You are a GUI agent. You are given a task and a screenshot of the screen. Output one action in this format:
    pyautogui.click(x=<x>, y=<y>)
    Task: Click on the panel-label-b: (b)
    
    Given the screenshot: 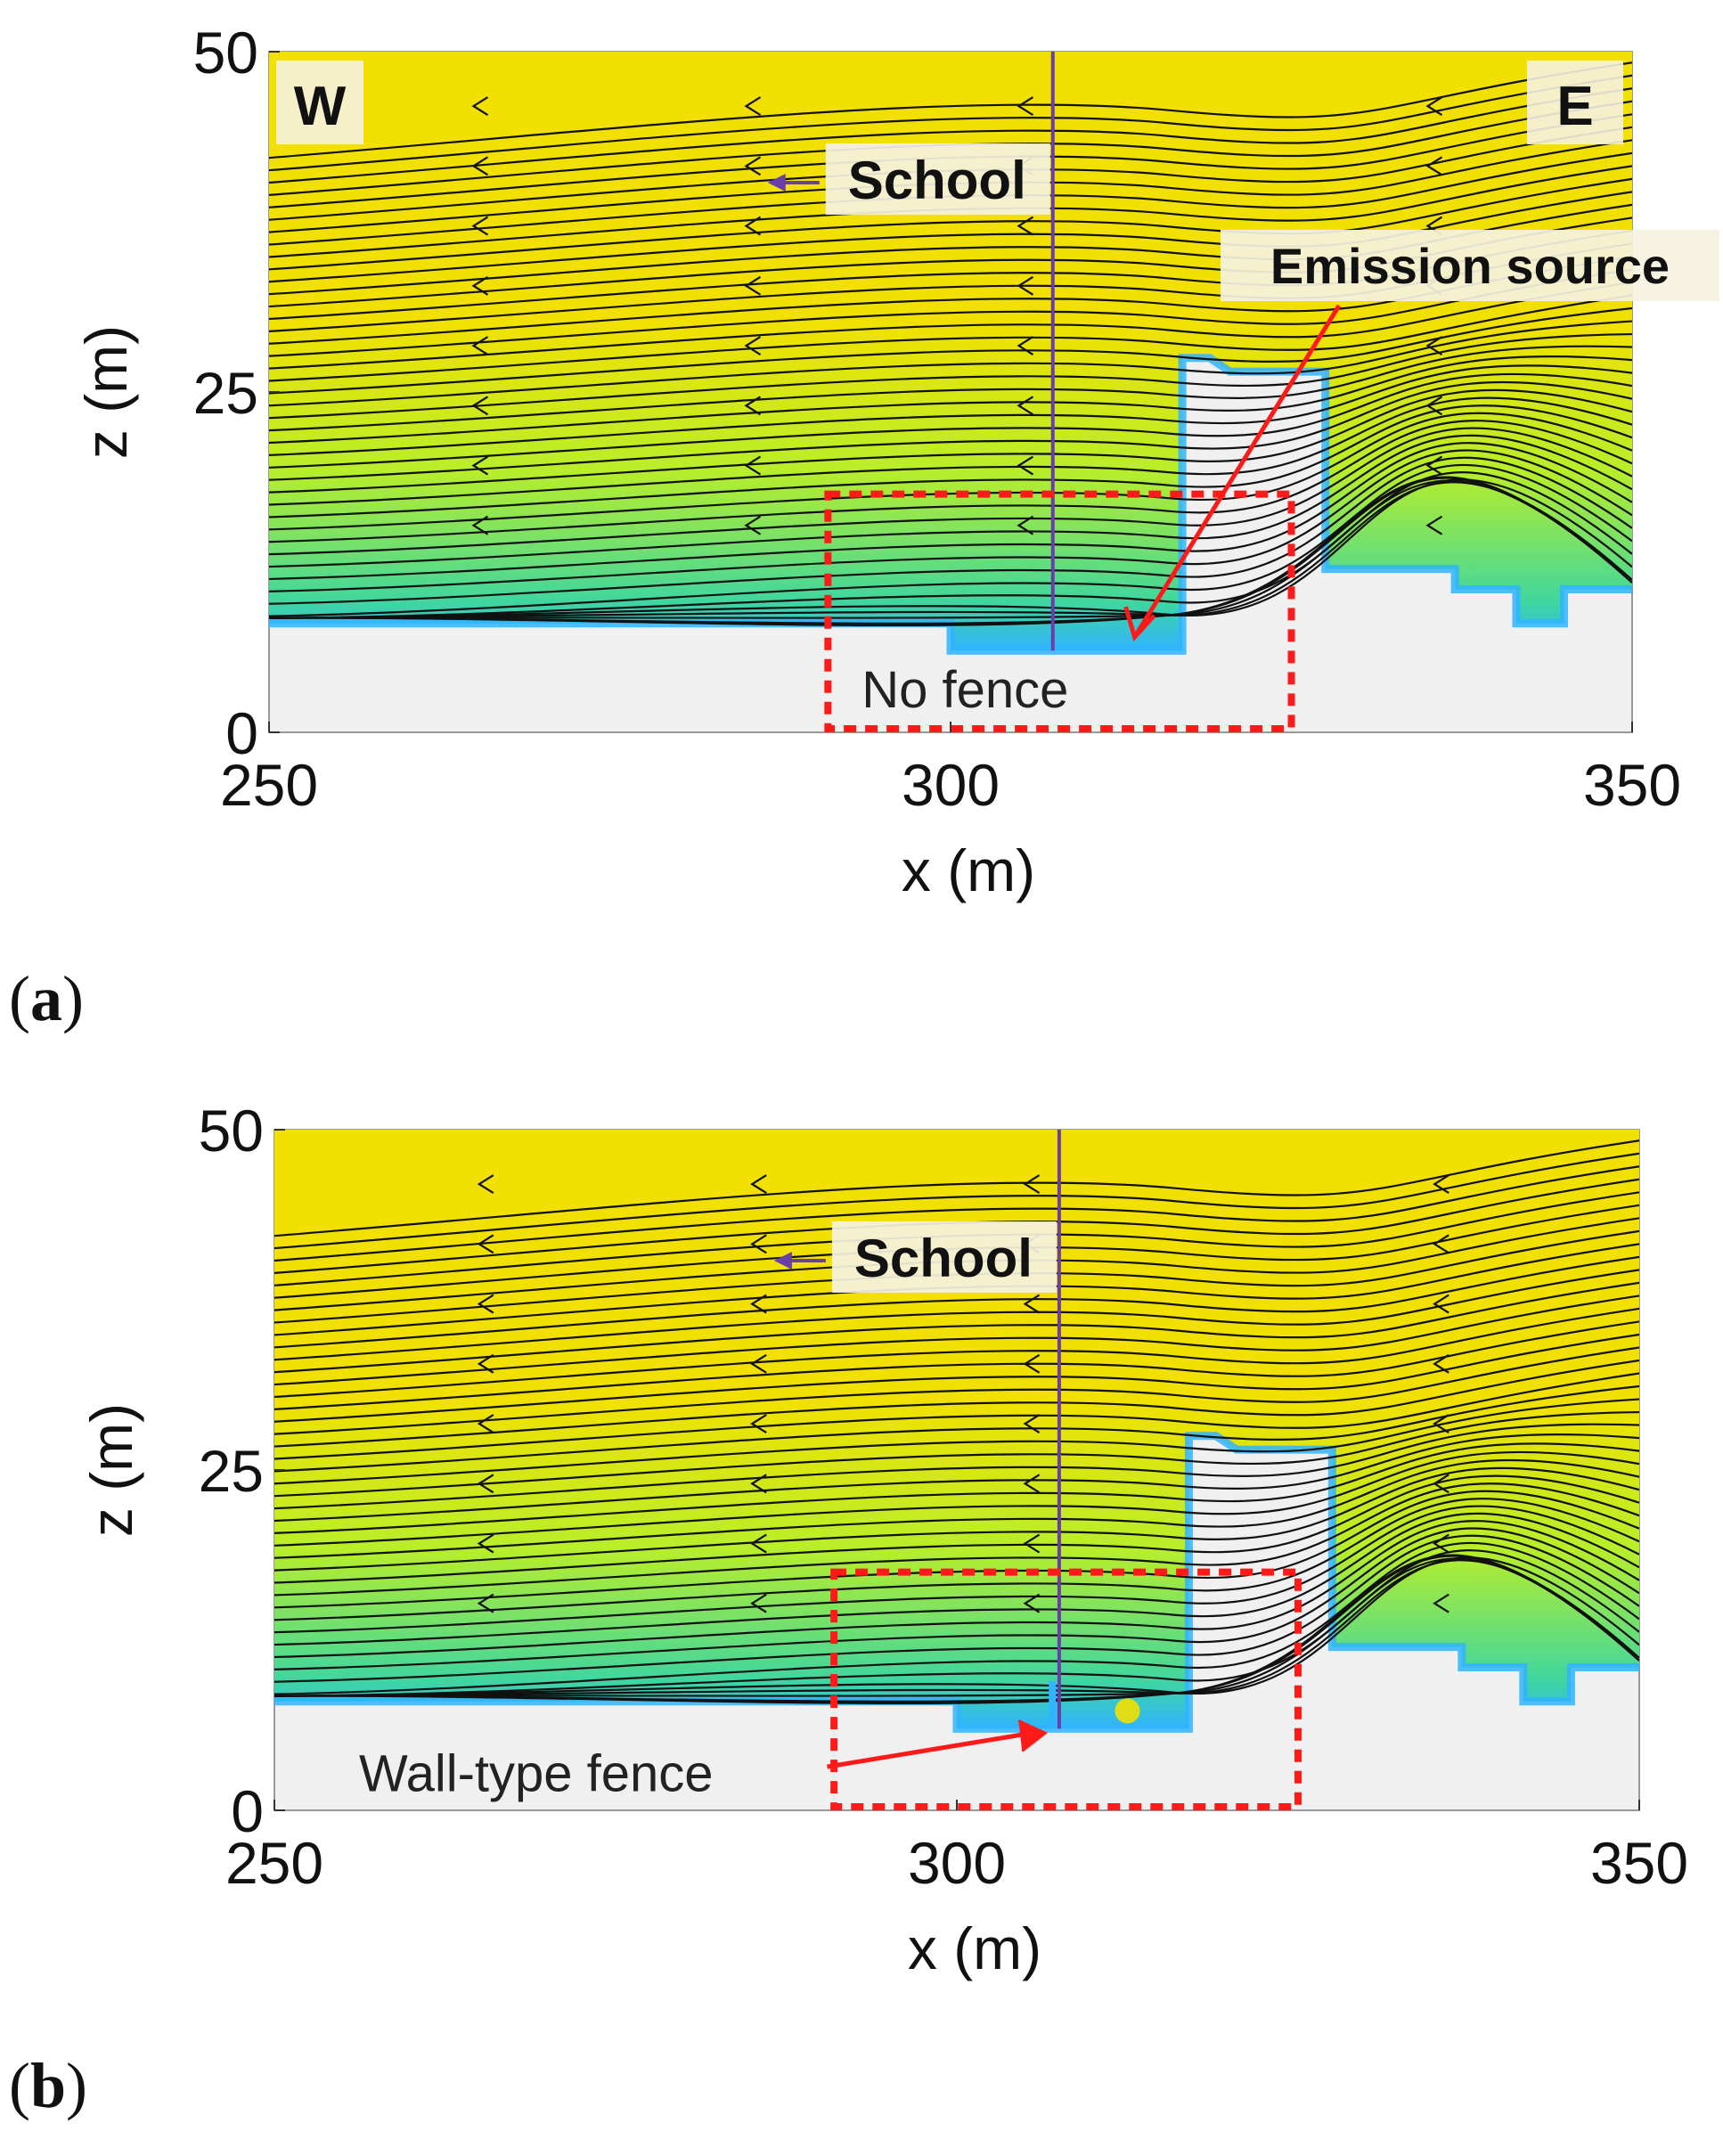 What is the action you would take?
    pyautogui.click(x=48, y=2085)
    